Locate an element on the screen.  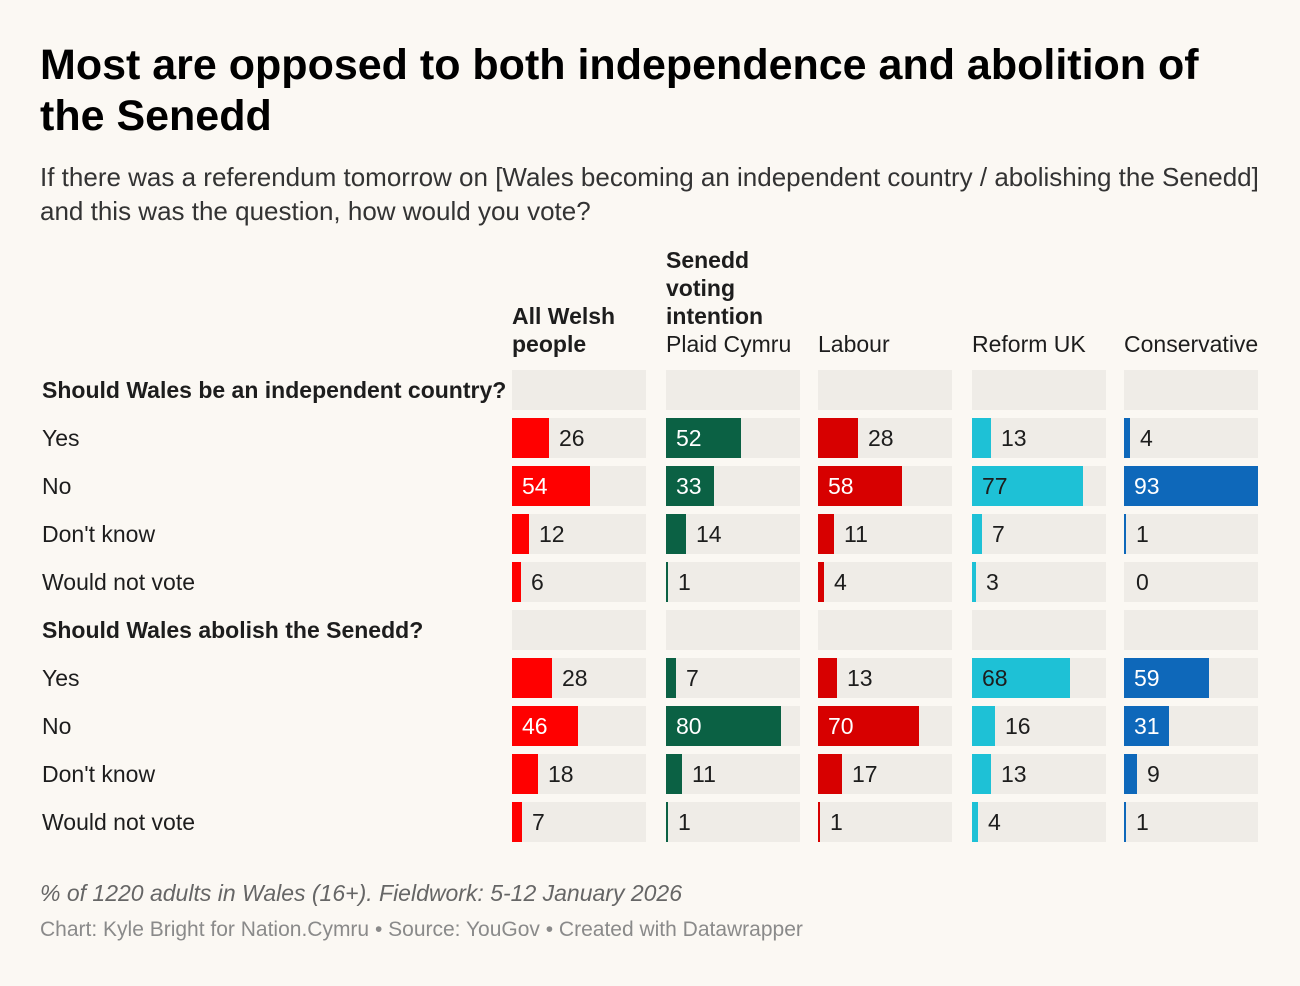
bar-cell: 52 is located at coordinates (733, 438).